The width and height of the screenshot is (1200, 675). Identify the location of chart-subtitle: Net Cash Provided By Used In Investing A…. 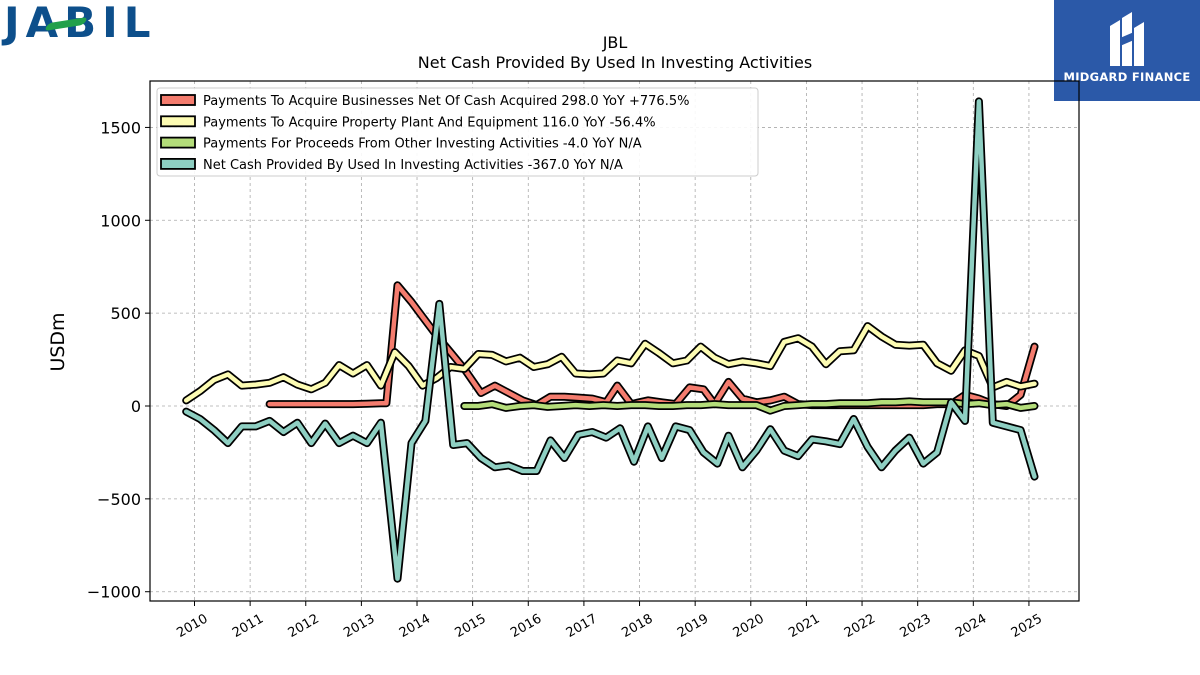
(615, 62).